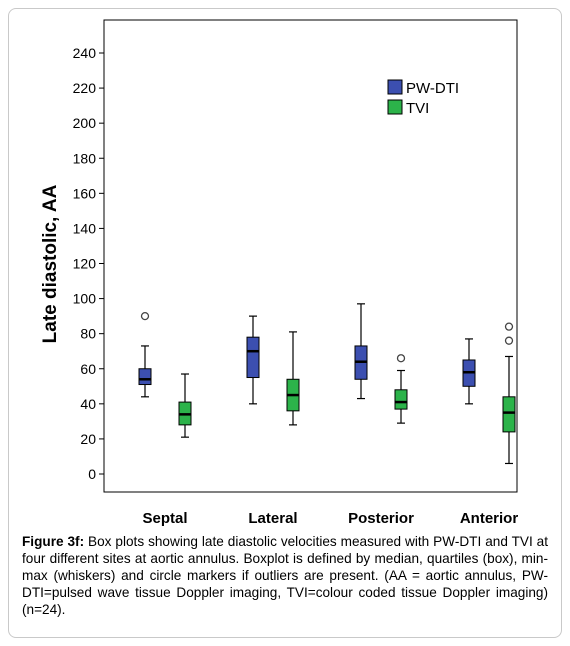 This screenshot has width=570, height=646. Describe the element at coordinates (88, 369) in the screenshot. I see `y-tick-label: 60` at that location.